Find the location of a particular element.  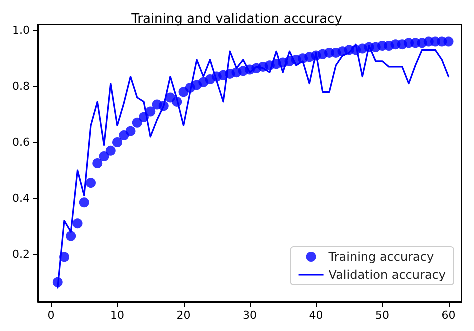

x-tick-label: 40 is located at coordinates (316, 315).